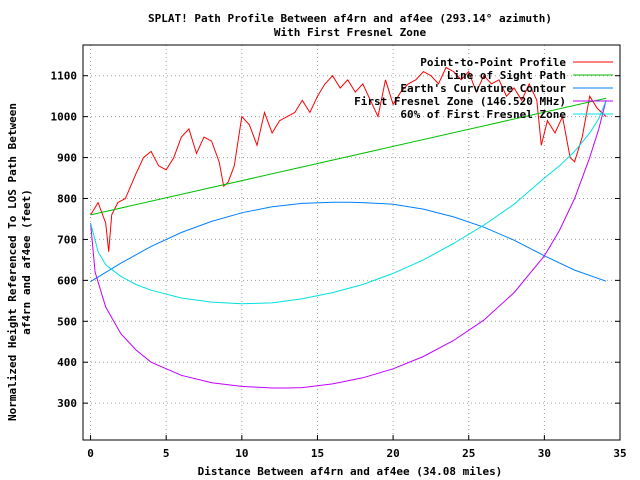  What do you see at coordinates (67, 280) in the screenshot?
I see `y-tick-label: 600` at bounding box center [67, 280].